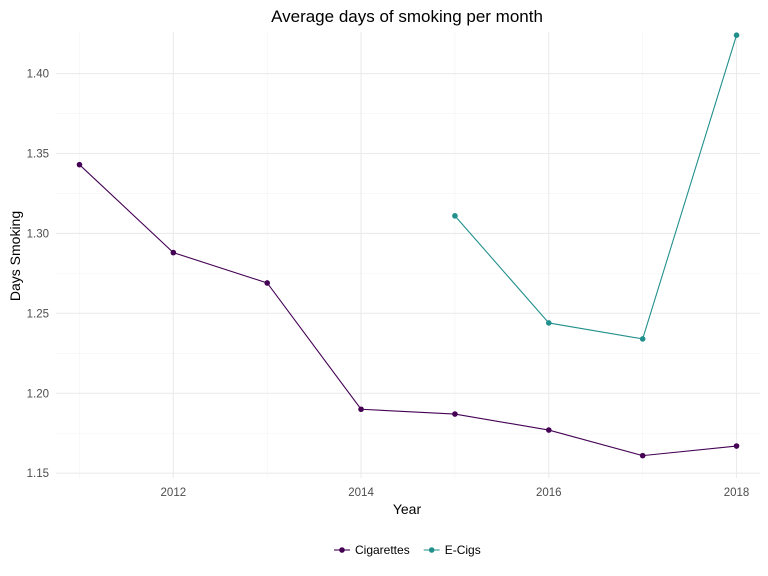 This screenshot has height=576, width=768. What do you see at coordinates (549, 493) in the screenshot?
I see `x-tick-label: 2016` at bounding box center [549, 493].